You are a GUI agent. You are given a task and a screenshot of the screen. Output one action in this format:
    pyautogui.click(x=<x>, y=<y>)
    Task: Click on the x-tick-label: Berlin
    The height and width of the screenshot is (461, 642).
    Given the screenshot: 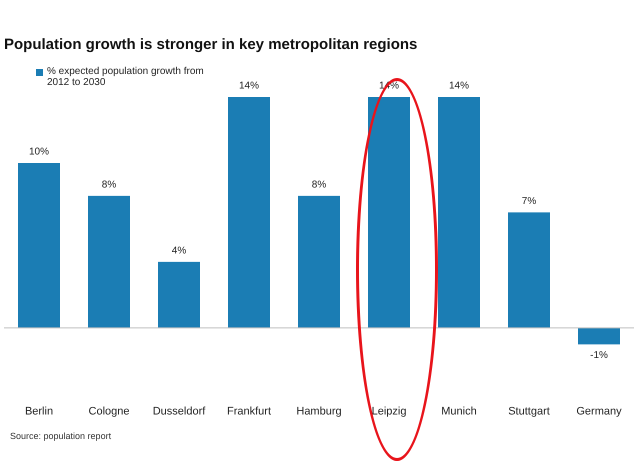 What is the action you would take?
    pyautogui.click(x=39, y=411)
    